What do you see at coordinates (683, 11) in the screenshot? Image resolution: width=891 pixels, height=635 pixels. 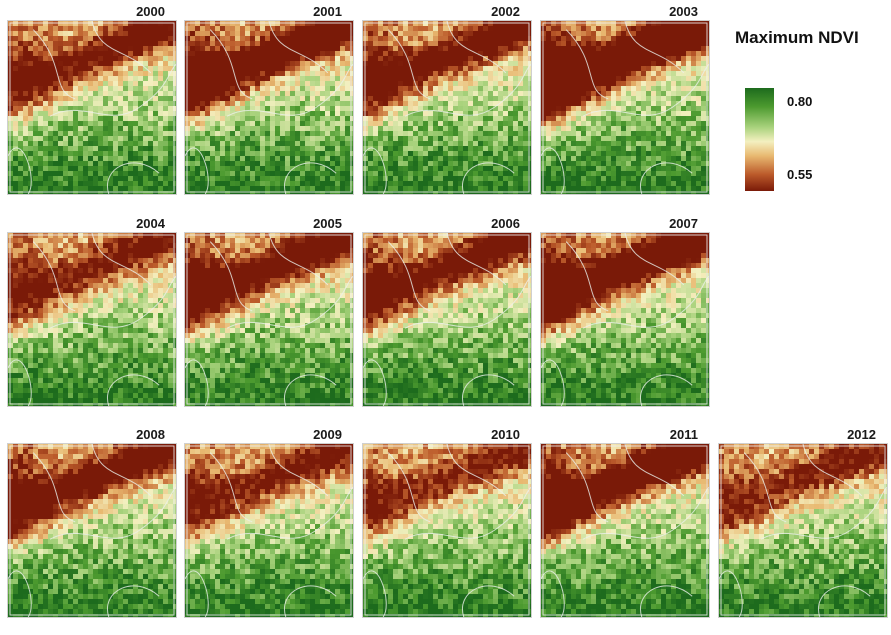 I see `panel-year-label: 2003` at bounding box center [683, 11].